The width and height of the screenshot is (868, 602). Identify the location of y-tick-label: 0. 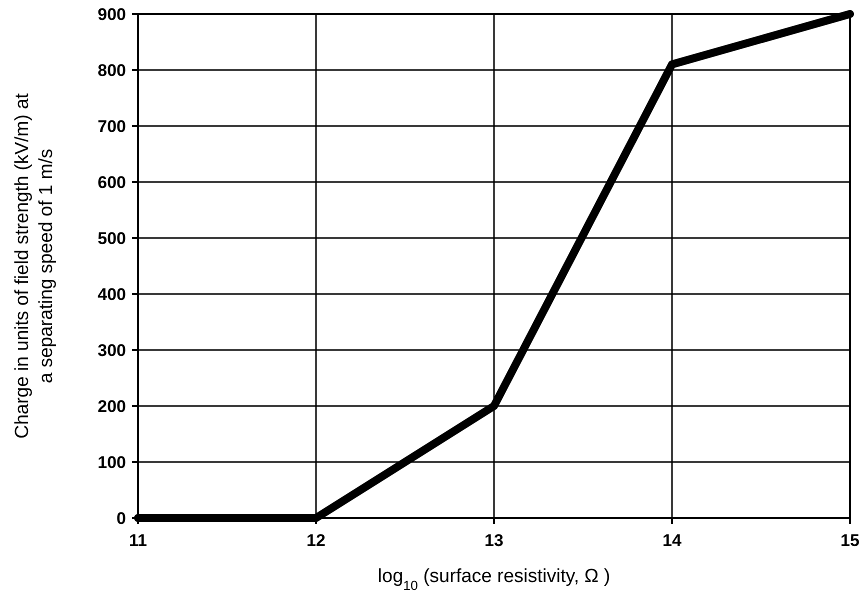
(121, 518).